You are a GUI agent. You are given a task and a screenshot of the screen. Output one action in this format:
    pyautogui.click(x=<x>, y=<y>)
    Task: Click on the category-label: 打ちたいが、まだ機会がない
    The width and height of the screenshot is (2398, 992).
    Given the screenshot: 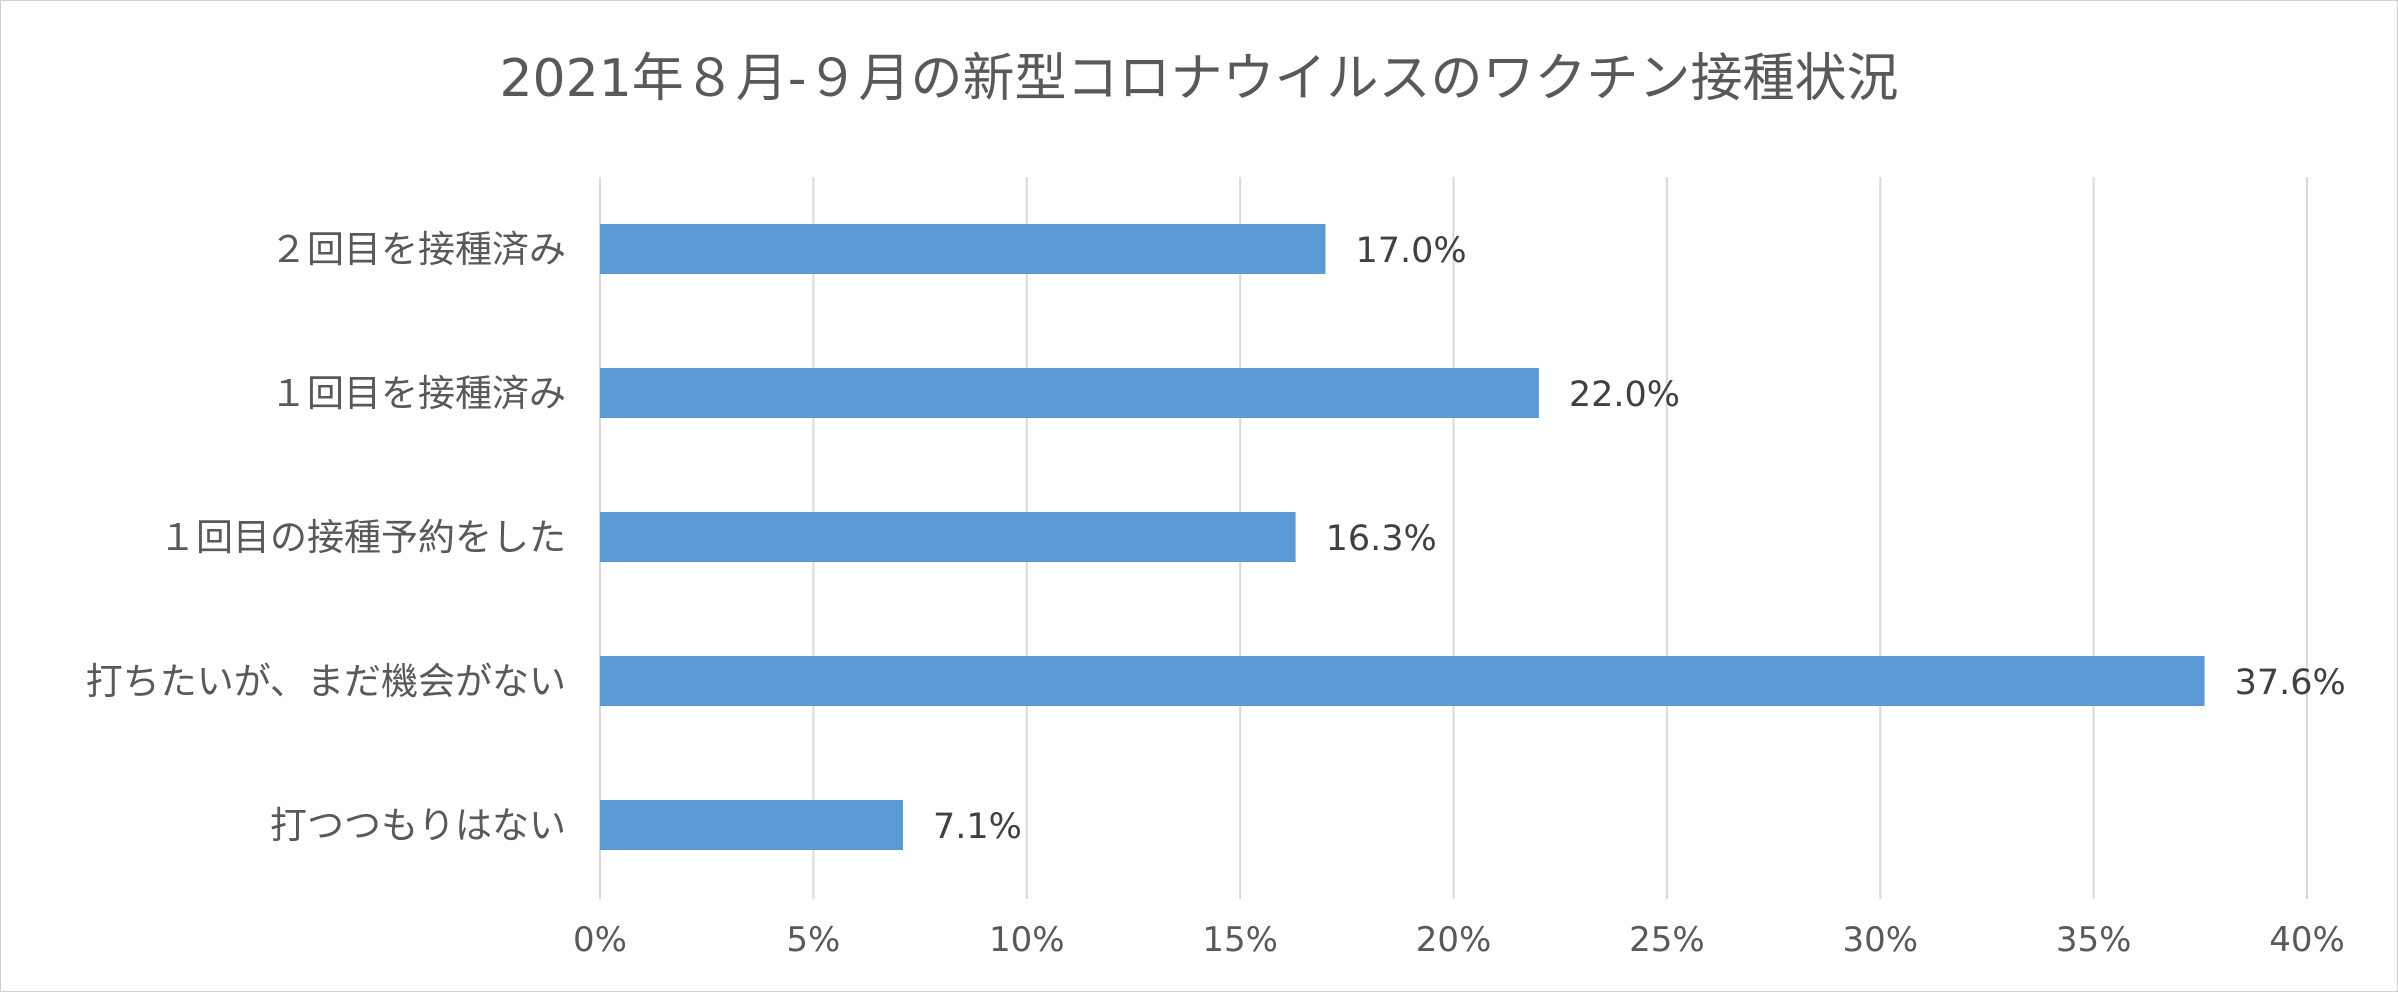 What is the action you would take?
    pyautogui.click(x=326, y=681)
    